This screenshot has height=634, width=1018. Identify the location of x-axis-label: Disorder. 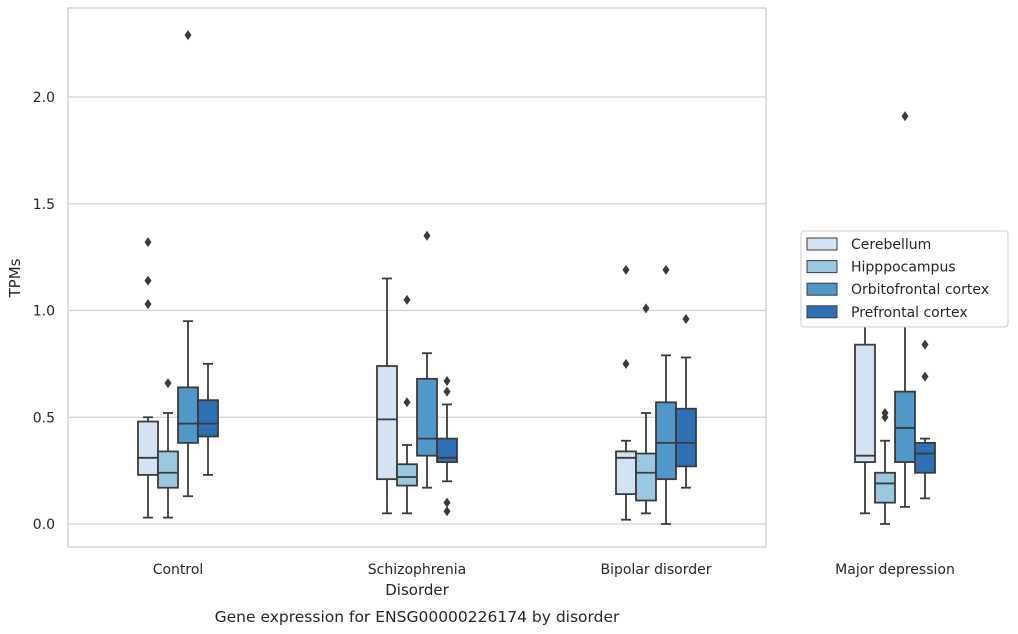
(417, 590).